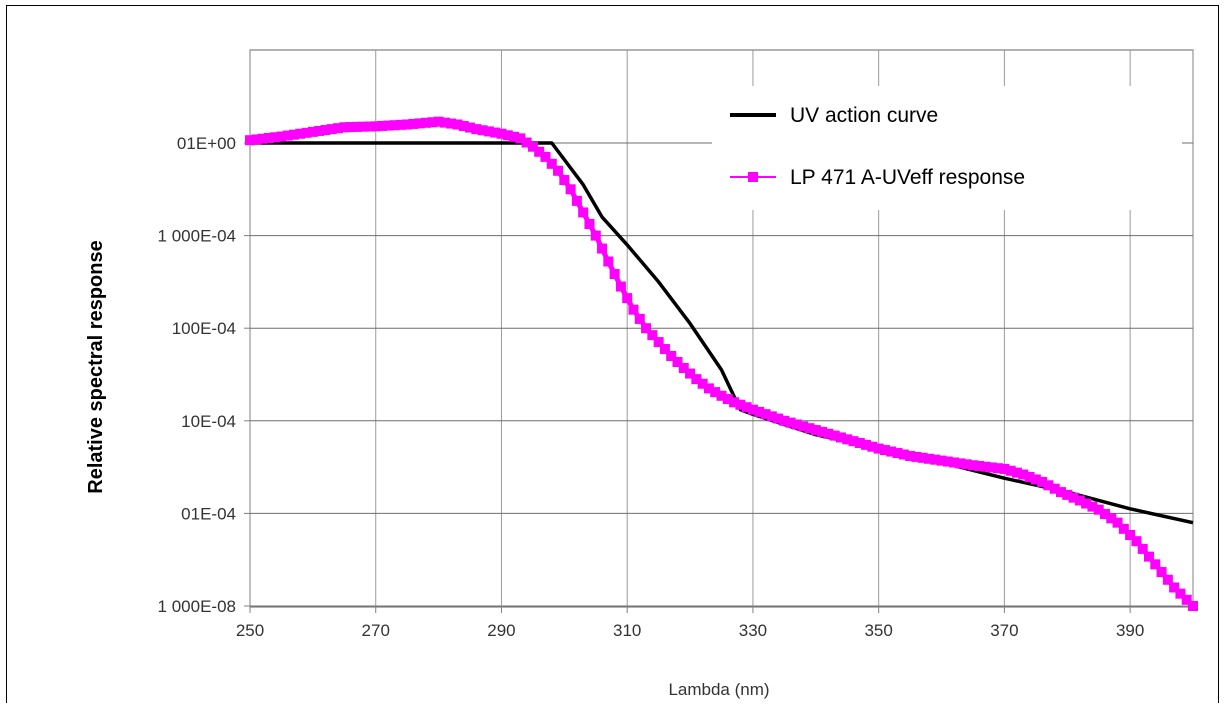 The width and height of the screenshot is (1226, 704). What do you see at coordinates (197, 236) in the screenshot?
I see `y-tick-label: 1 000E-04` at bounding box center [197, 236].